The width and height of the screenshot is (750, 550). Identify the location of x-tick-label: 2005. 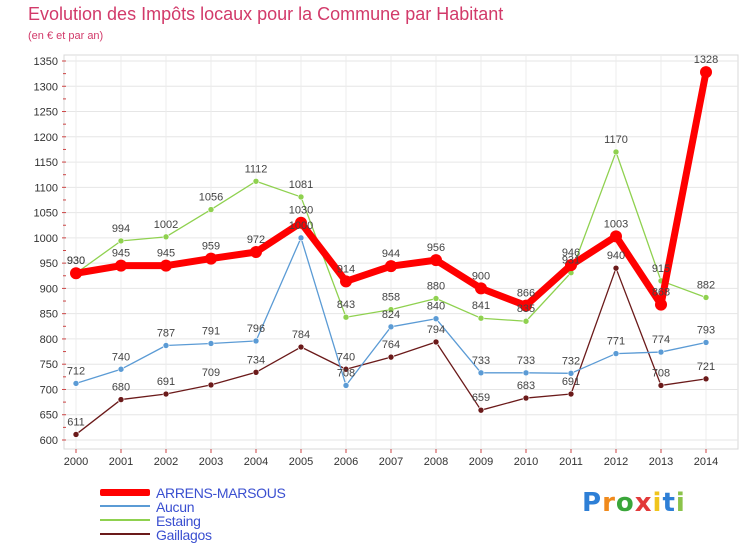
(301, 462).